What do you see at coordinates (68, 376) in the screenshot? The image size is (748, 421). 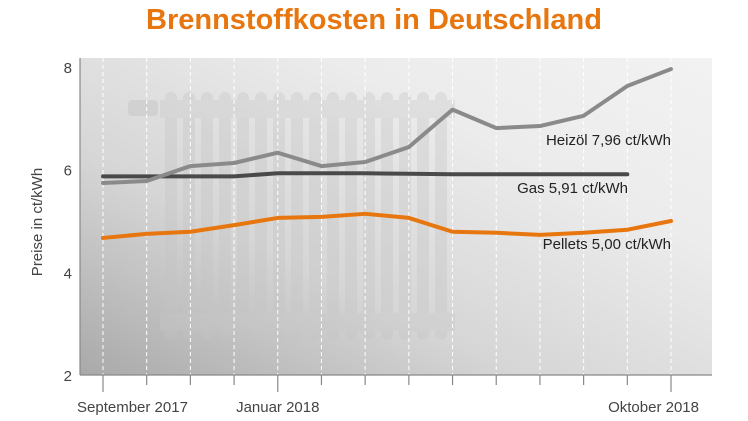 I see `y-tick-label: 2` at bounding box center [68, 376].